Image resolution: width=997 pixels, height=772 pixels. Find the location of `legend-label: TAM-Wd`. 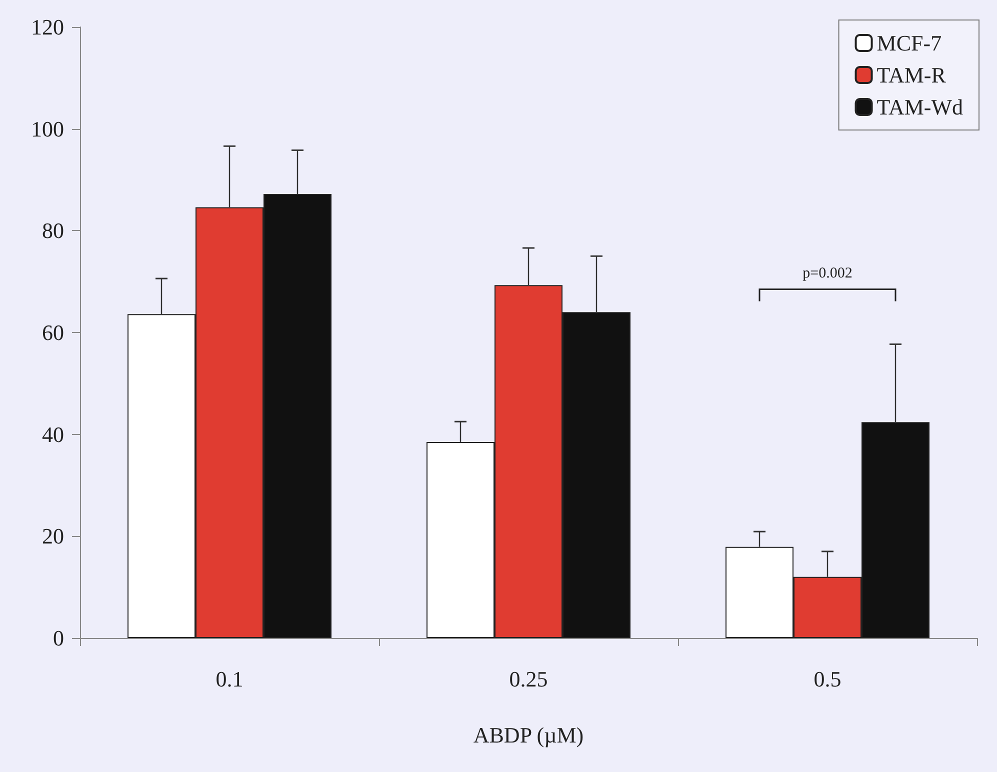

legend-label: TAM-Wd is located at coordinates (919, 107).